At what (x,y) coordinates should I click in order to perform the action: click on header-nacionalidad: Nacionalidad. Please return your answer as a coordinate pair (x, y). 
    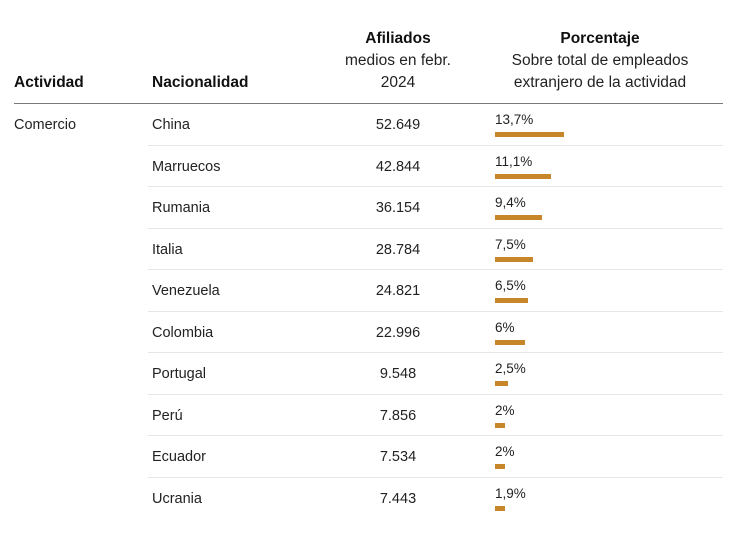
    Looking at the image, I should click on (200, 82).